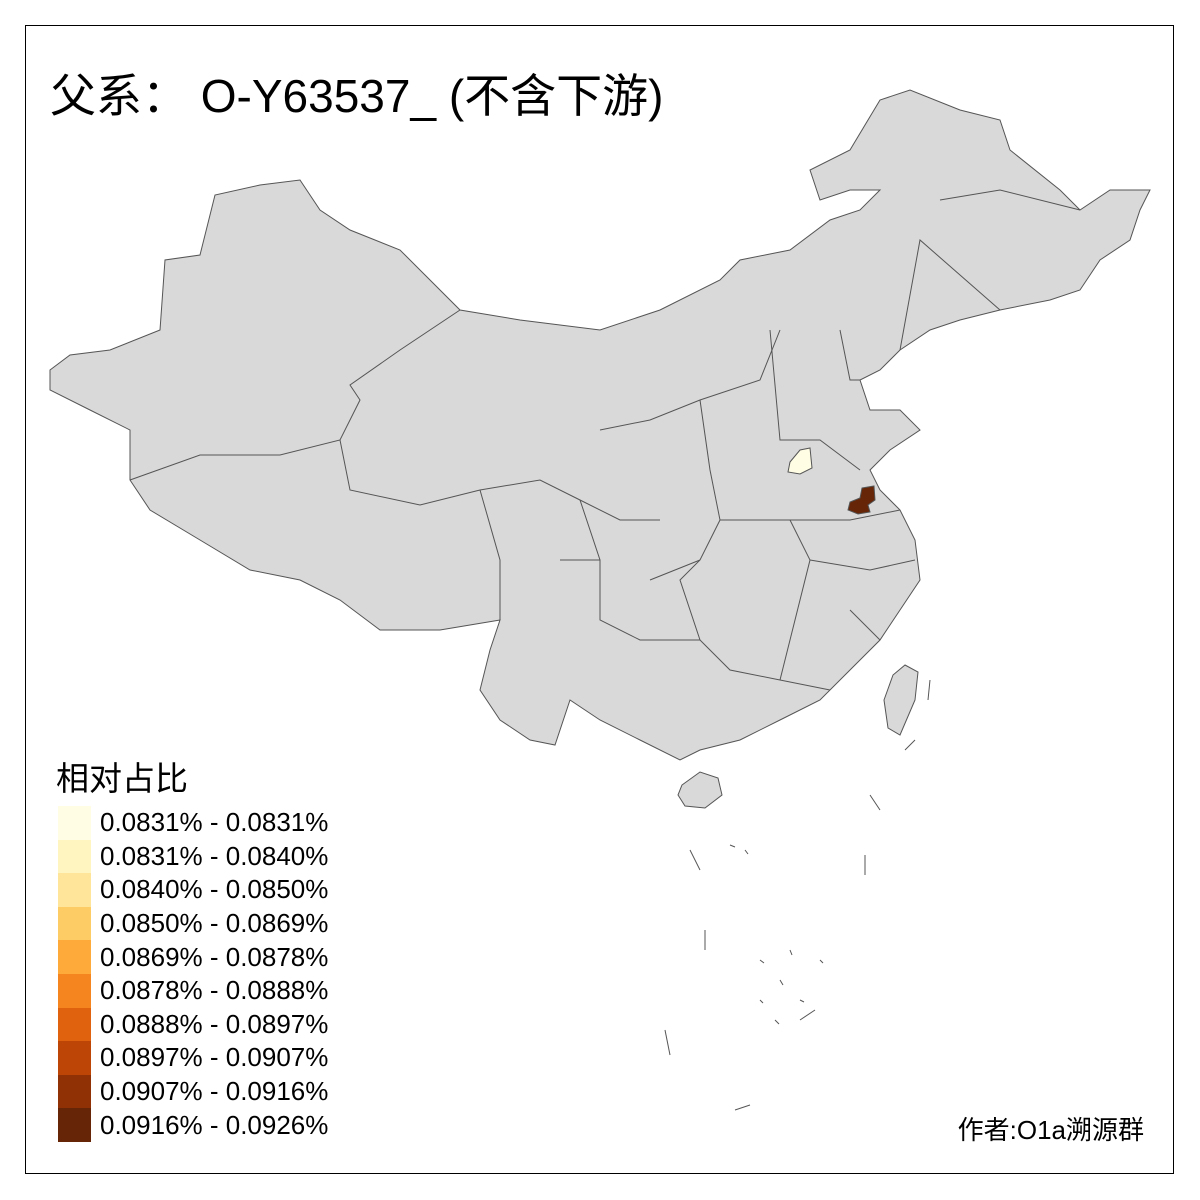 Image resolution: width=1200 pixels, height=1200 pixels. What do you see at coordinates (122, 778) in the screenshot?
I see `legend-title: 相对占比` at bounding box center [122, 778].